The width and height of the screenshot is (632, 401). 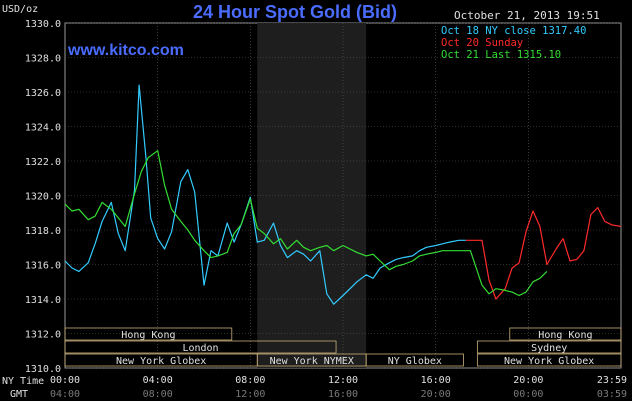 I want to click on x-tick-gmt: 16:00, so click(x=343, y=394).